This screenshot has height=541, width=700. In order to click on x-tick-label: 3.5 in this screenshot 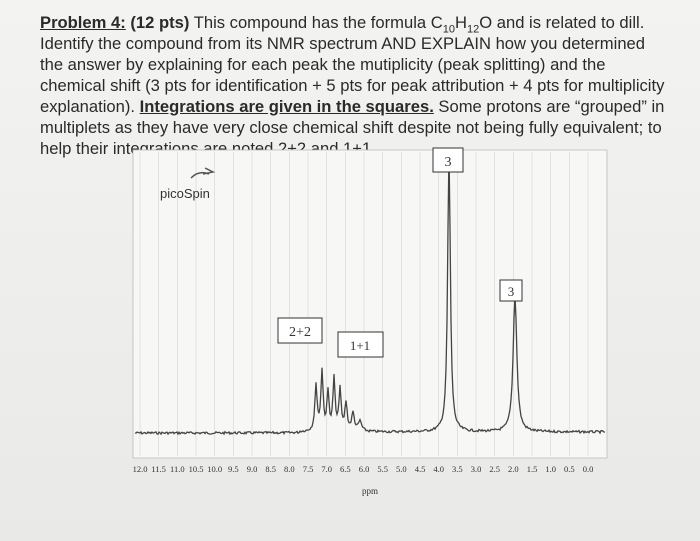, I will do `click(457, 469)`.